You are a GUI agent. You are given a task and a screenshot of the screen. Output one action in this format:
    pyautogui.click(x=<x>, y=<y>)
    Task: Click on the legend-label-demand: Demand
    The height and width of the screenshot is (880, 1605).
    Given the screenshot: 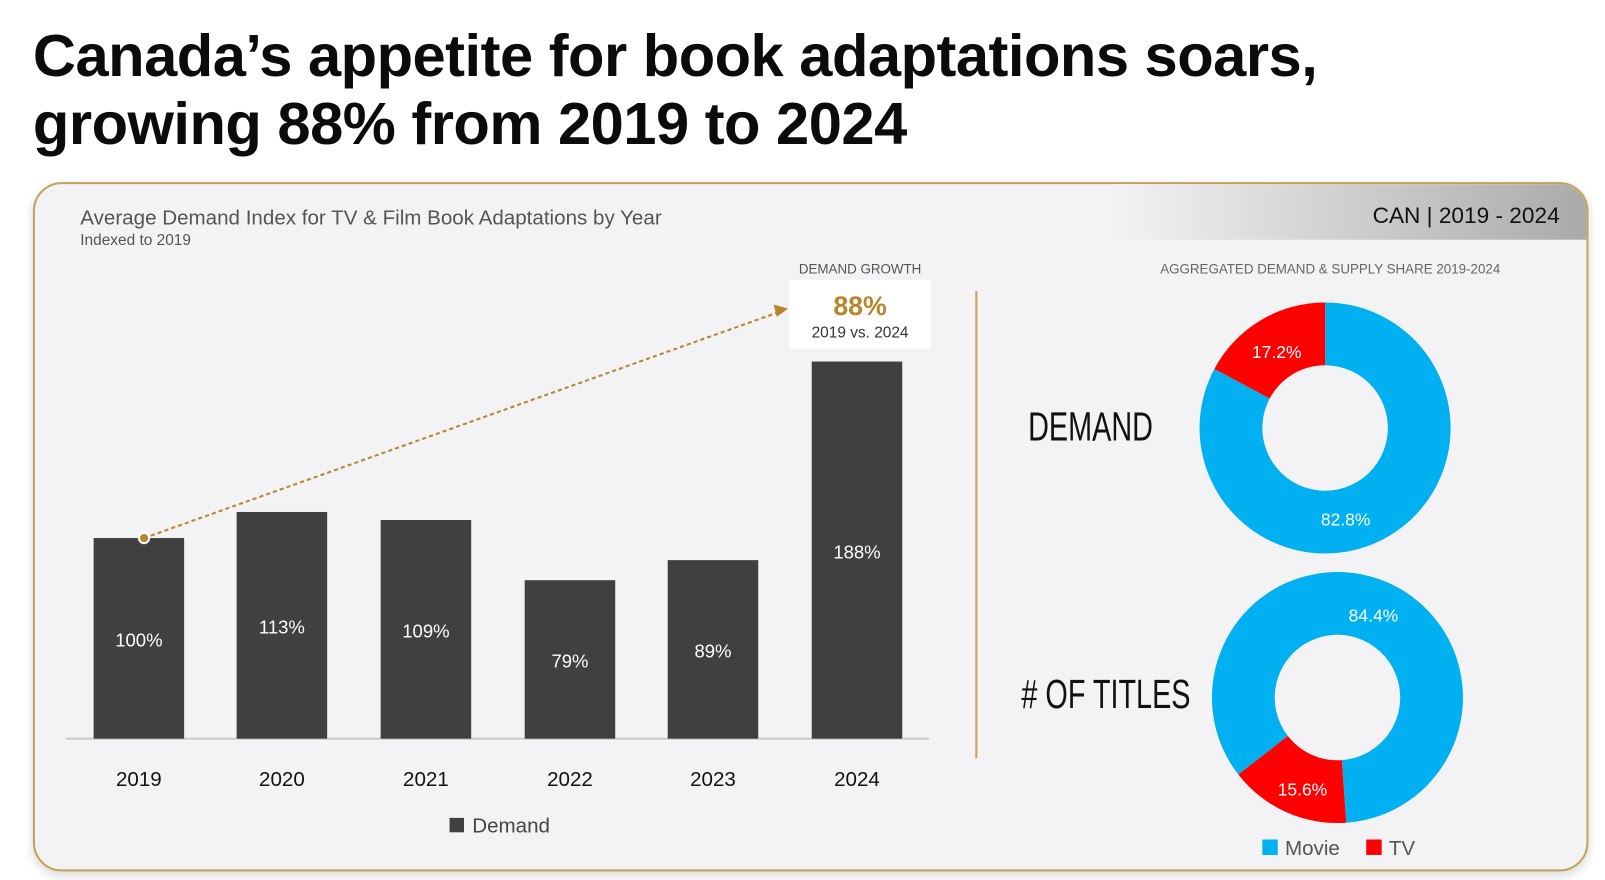 What is the action you would take?
    pyautogui.click(x=511, y=825)
    